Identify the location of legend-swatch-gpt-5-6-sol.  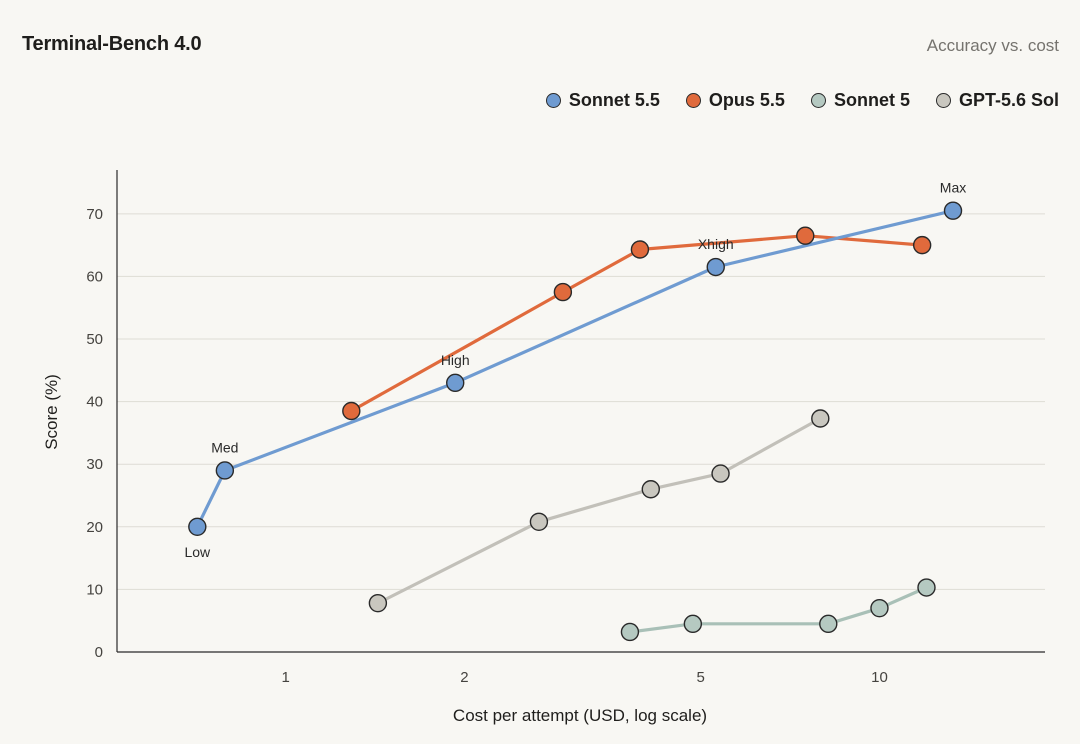
(943, 100).